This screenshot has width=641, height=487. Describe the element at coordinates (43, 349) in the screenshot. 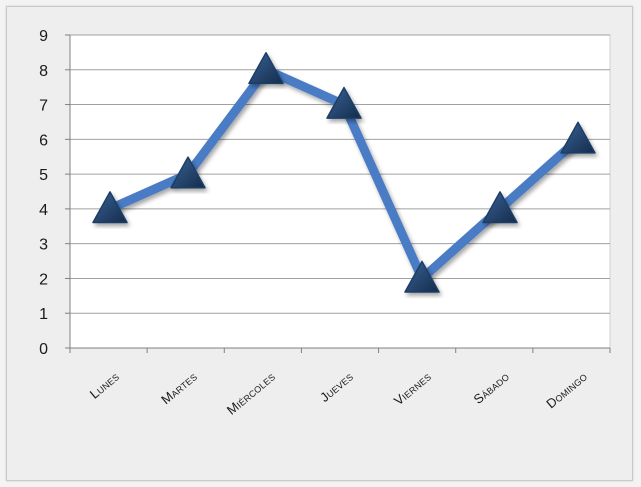

I see `y-tick-label: 0` at that location.